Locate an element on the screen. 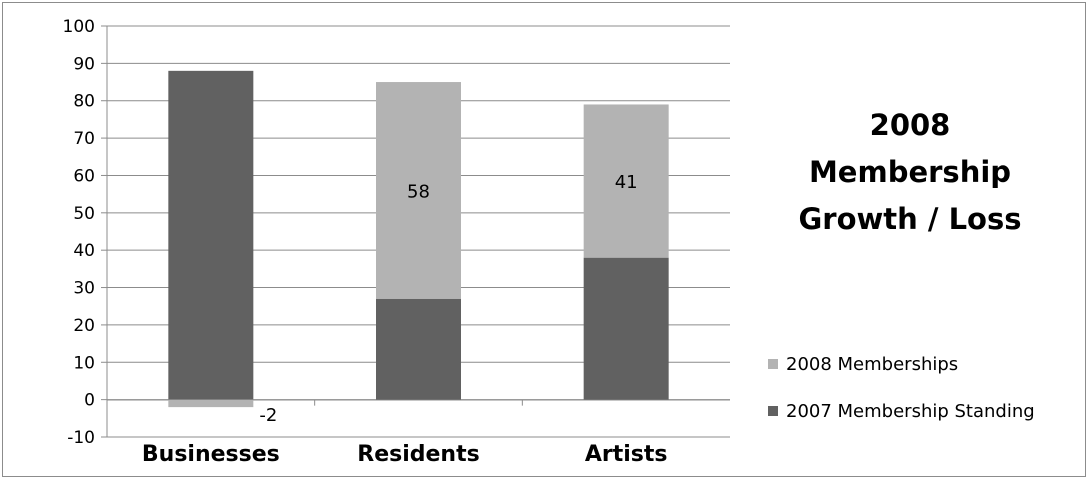 The width and height of the screenshot is (1088, 479). x-tick-label-residents: Residents is located at coordinates (418, 454).